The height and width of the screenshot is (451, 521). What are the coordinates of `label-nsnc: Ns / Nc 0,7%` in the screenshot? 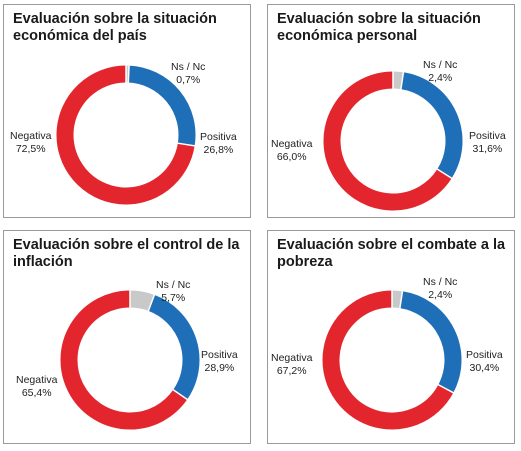 It's located at (188, 74).